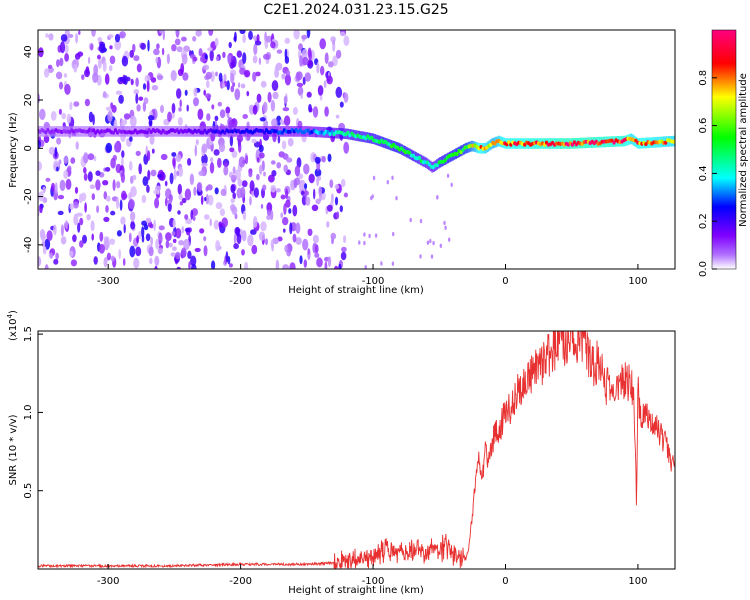  Describe the element at coordinates (10, 315) in the screenshot. I see `snr-multiplier-exponent: 4` at that location.